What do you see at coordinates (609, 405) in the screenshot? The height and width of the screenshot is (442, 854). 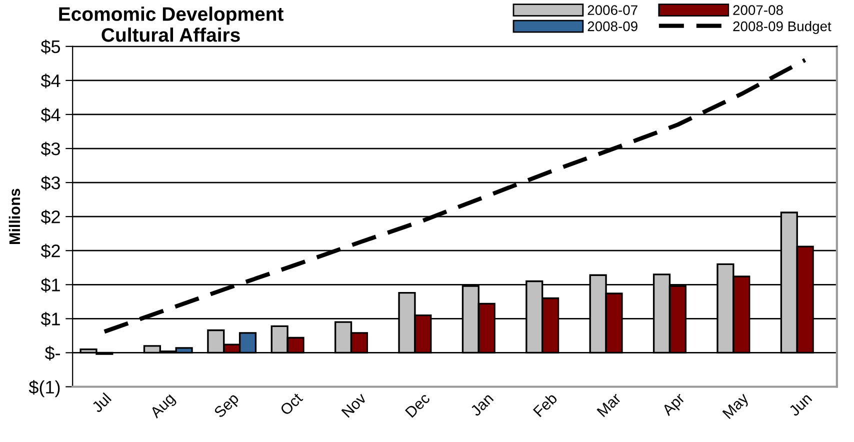 I see `x-tick-label: Mar` at bounding box center [609, 405].